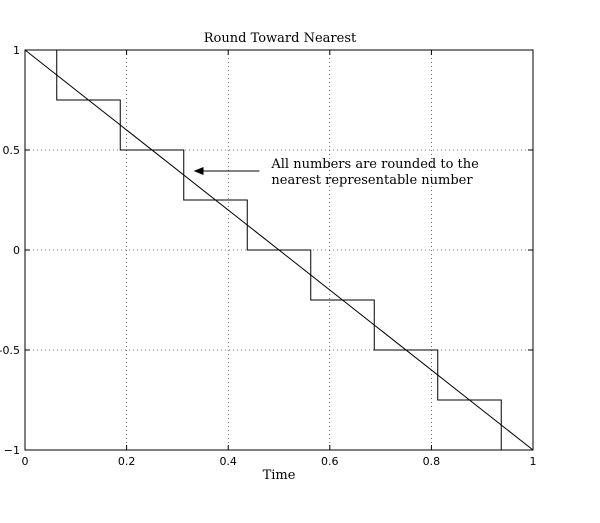 The image size is (600, 523). What do you see at coordinates (16, 50) in the screenshot?
I see `y-tick-label: 1` at bounding box center [16, 50].